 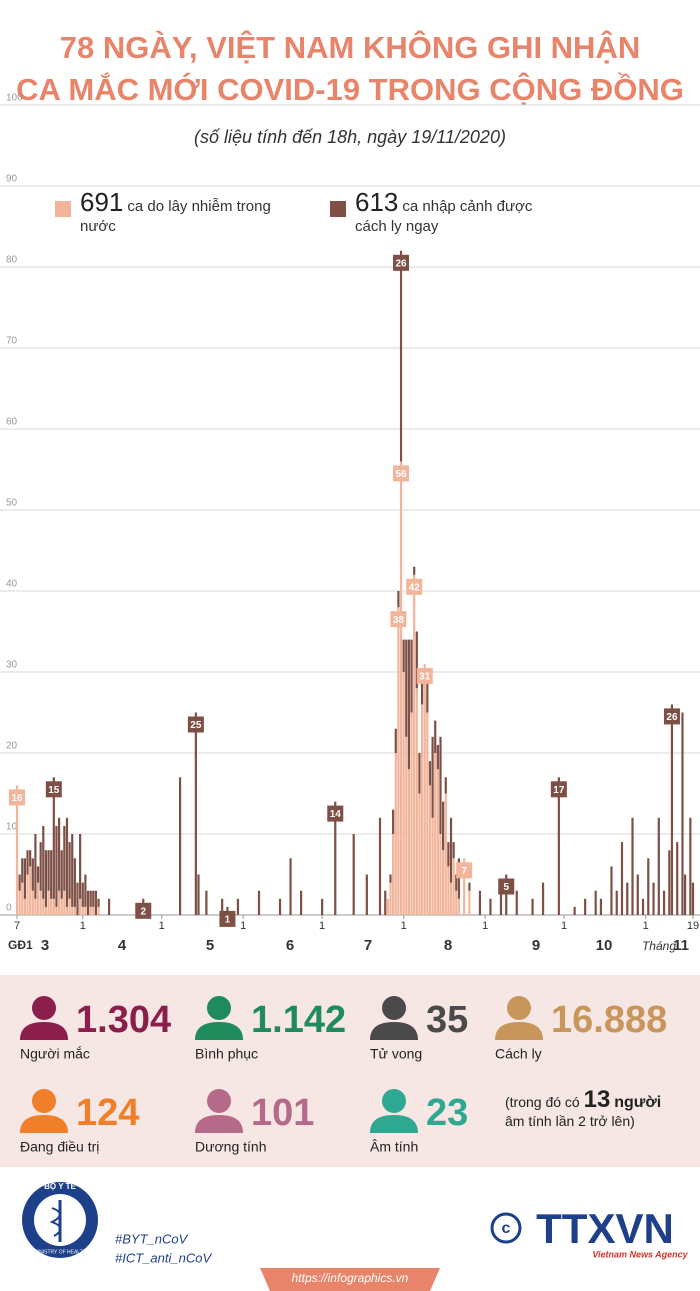 I want to click on stat: 1.304 Người mắc, so click(x=95, y=1029).